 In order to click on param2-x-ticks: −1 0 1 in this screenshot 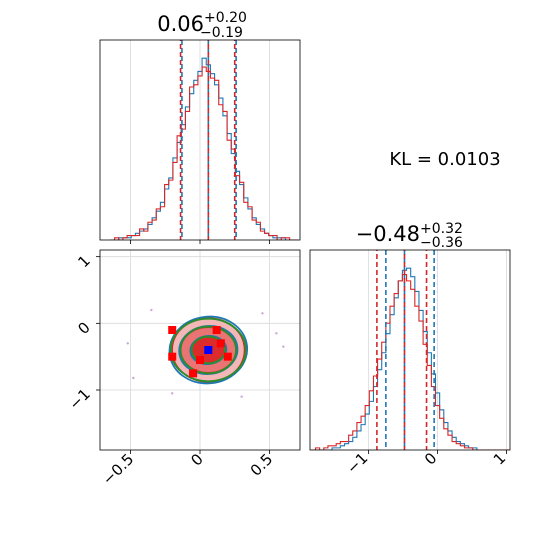, I will do `click(426, 463)`.